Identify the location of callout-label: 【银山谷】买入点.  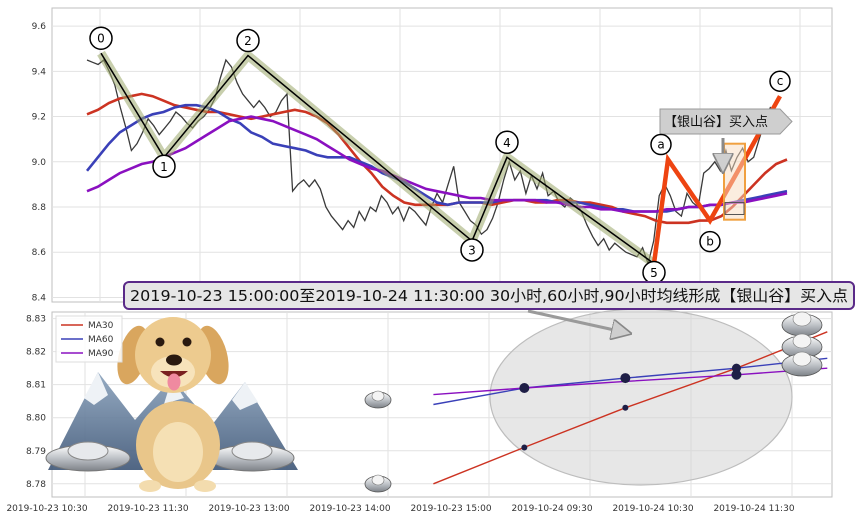
(716, 122).